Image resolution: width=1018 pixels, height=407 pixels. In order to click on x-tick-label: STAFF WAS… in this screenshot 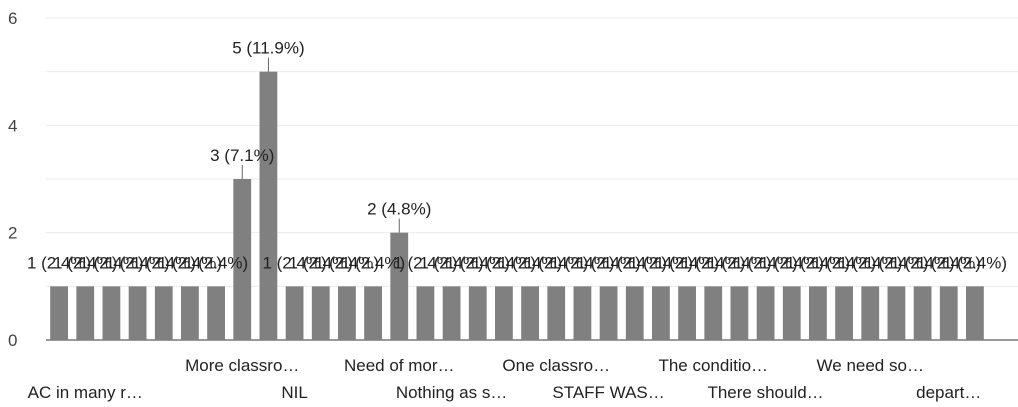, I will do `click(608, 392)`.